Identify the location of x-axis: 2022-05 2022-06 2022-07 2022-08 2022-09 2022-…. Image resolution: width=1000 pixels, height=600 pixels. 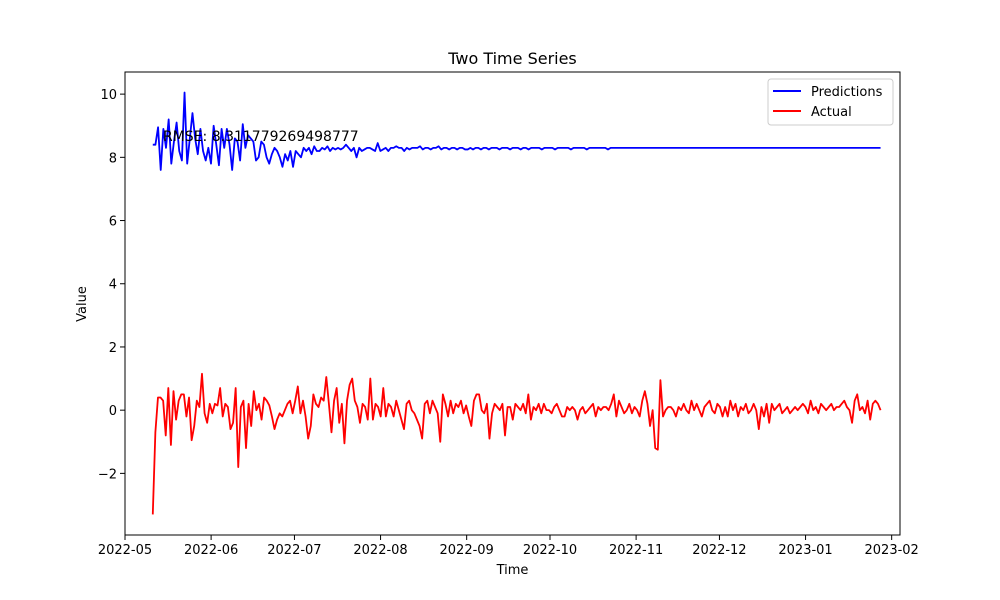
(508, 546).